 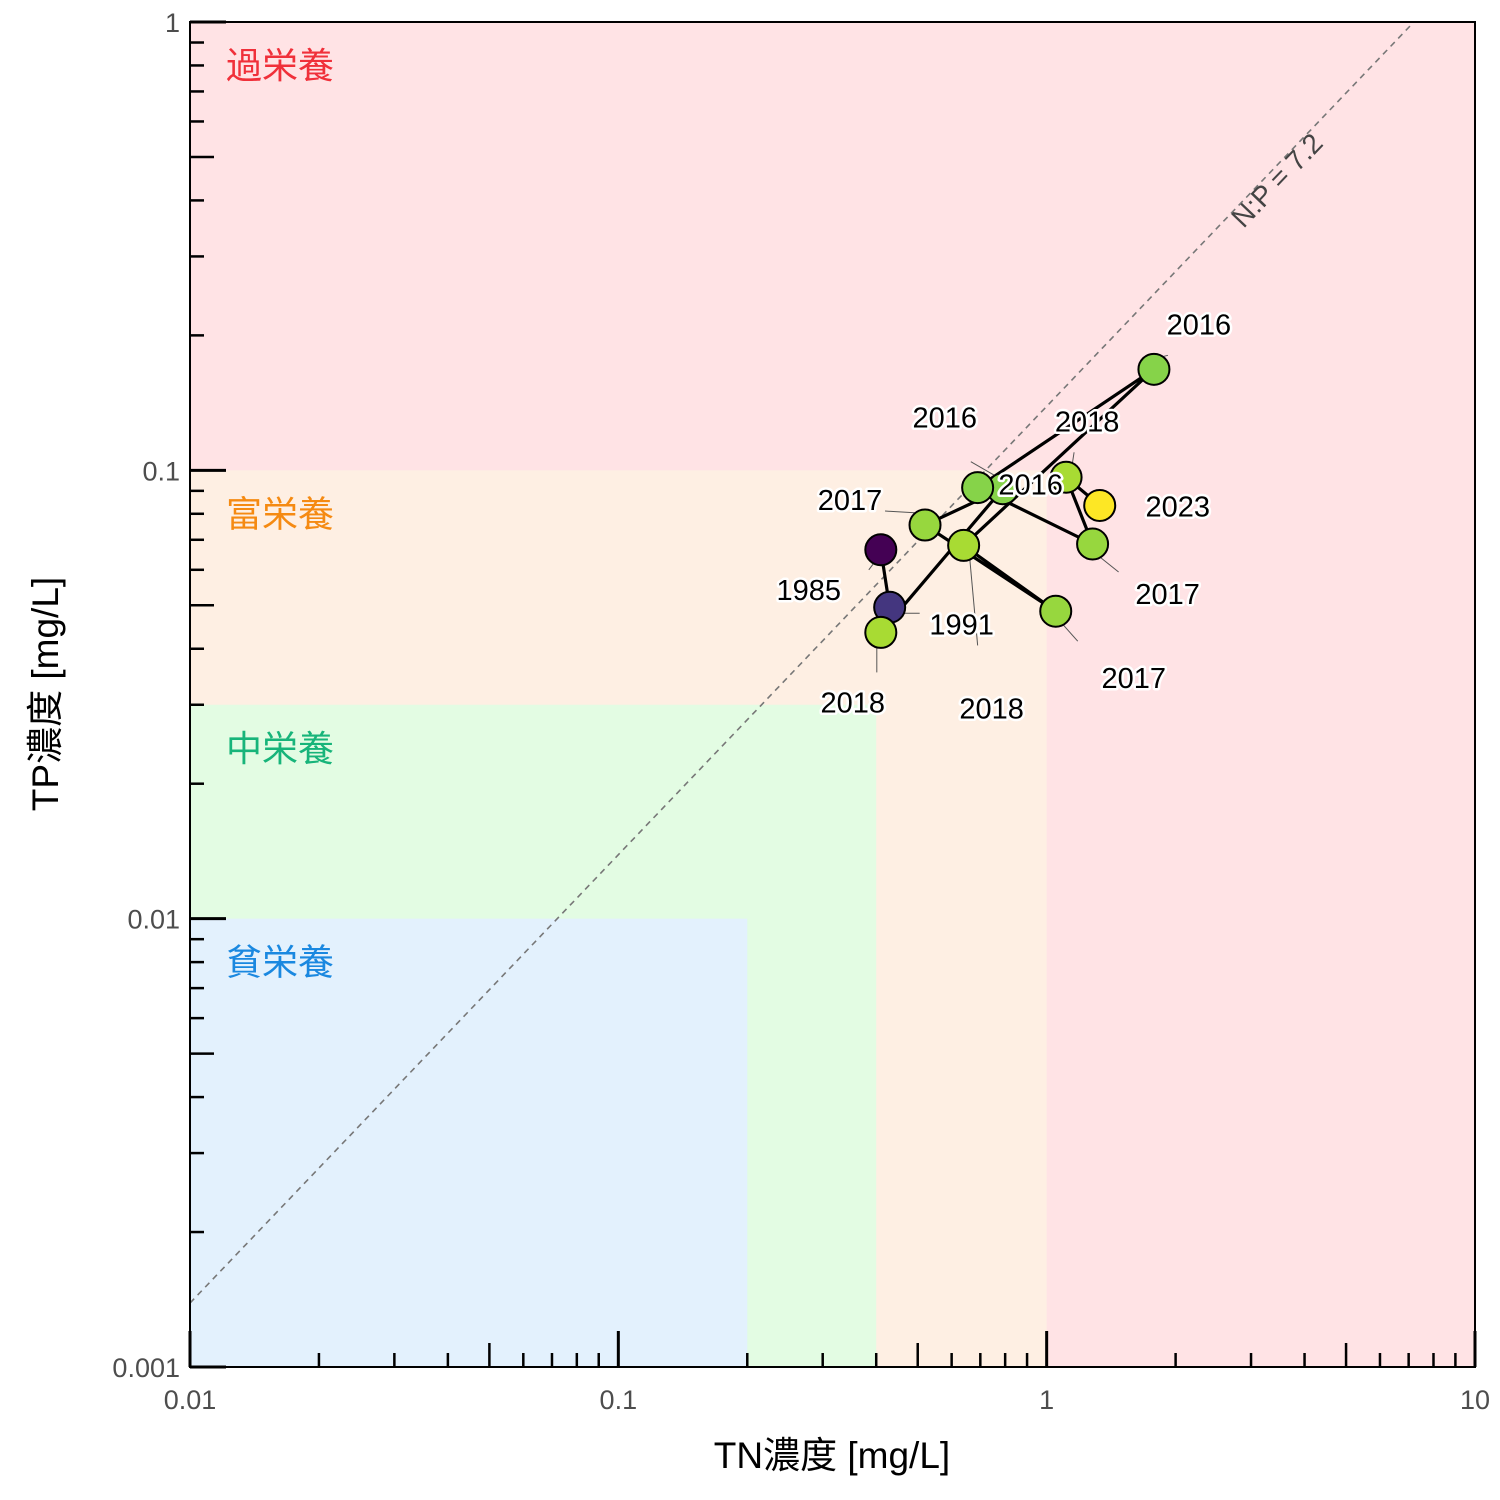 What do you see at coordinates (153, 920) in the screenshot?
I see `y-tick-label: 0.01` at bounding box center [153, 920].